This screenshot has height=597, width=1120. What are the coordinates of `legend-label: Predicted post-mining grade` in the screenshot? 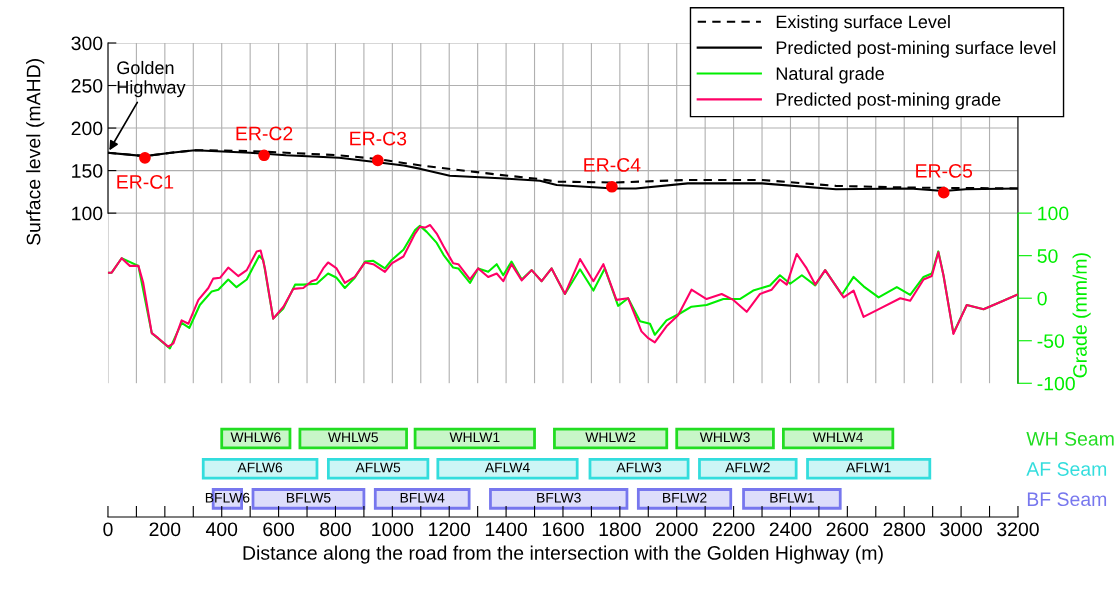 It's located at (888, 101).